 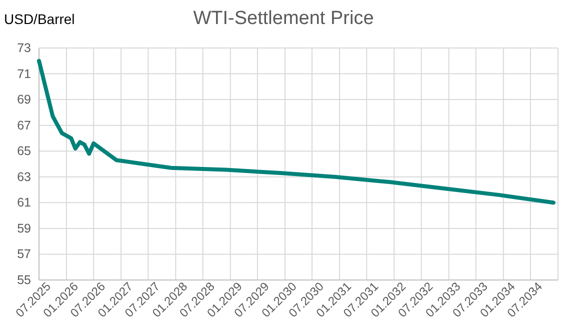 What do you see at coordinates (24, 203) in the screenshot?
I see `y-tick-label: 61` at bounding box center [24, 203].